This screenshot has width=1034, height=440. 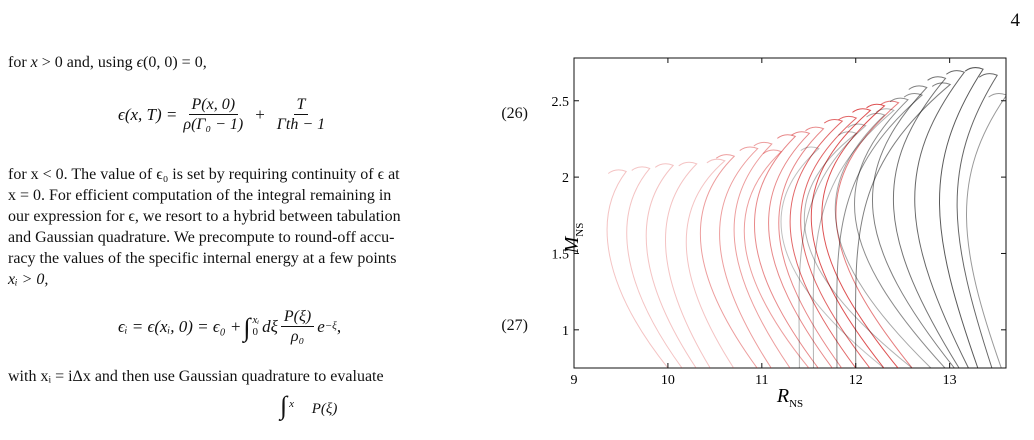 What do you see at coordinates (297, 336) in the screenshot?
I see `eq27-denominator: ρ₀` at bounding box center [297, 336].